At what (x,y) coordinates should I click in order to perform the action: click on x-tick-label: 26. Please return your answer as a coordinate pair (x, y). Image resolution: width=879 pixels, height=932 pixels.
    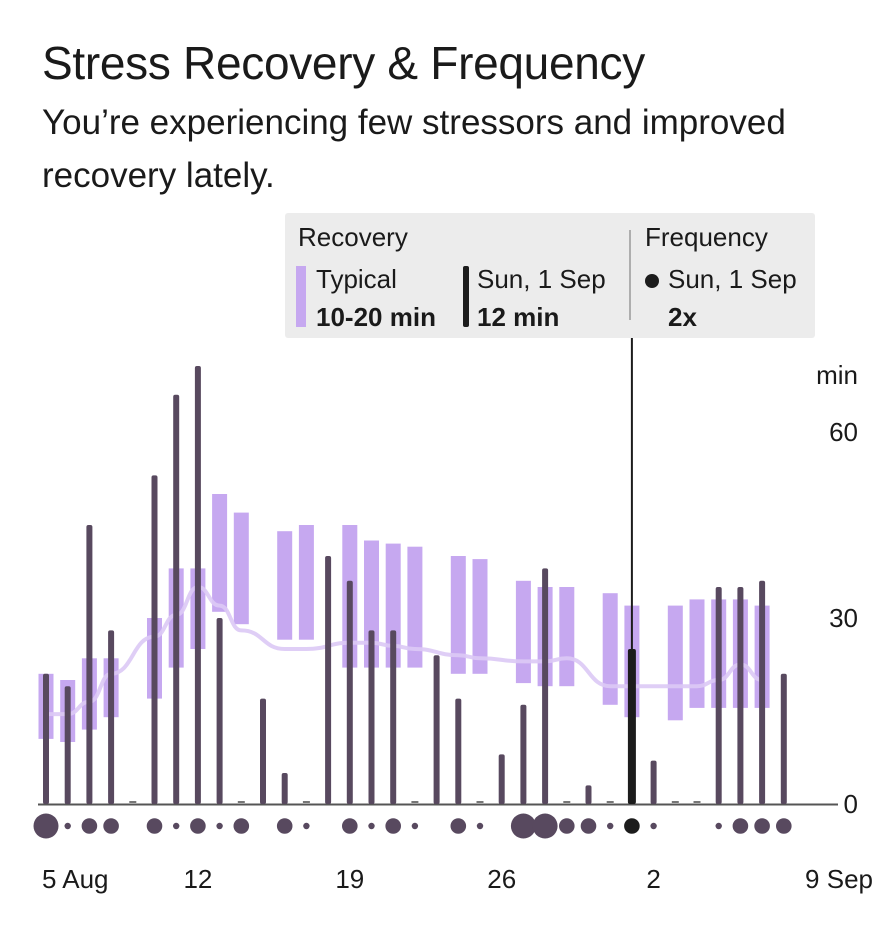
    Looking at the image, I should click on (501, 879).